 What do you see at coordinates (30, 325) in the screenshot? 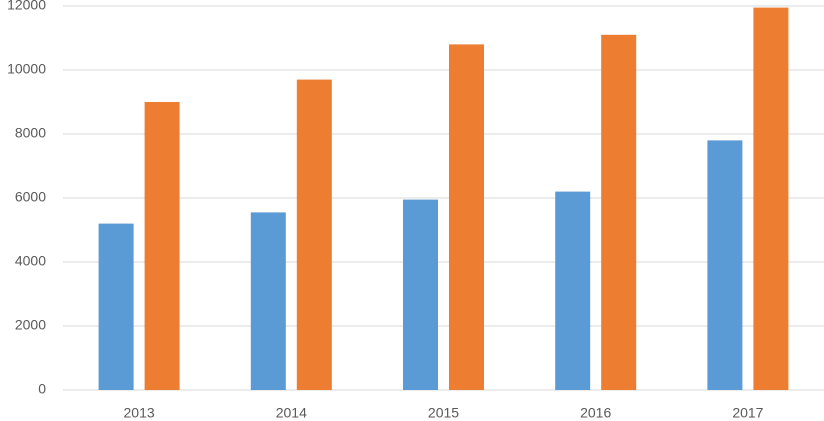
I see `y-tick-label: 2000` at bounding box center [30, 325].